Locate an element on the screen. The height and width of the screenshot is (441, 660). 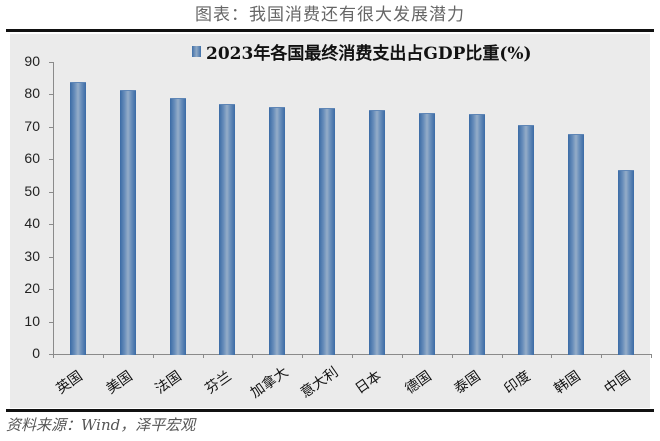
bottom-rule is located at coordinates (330, 410).